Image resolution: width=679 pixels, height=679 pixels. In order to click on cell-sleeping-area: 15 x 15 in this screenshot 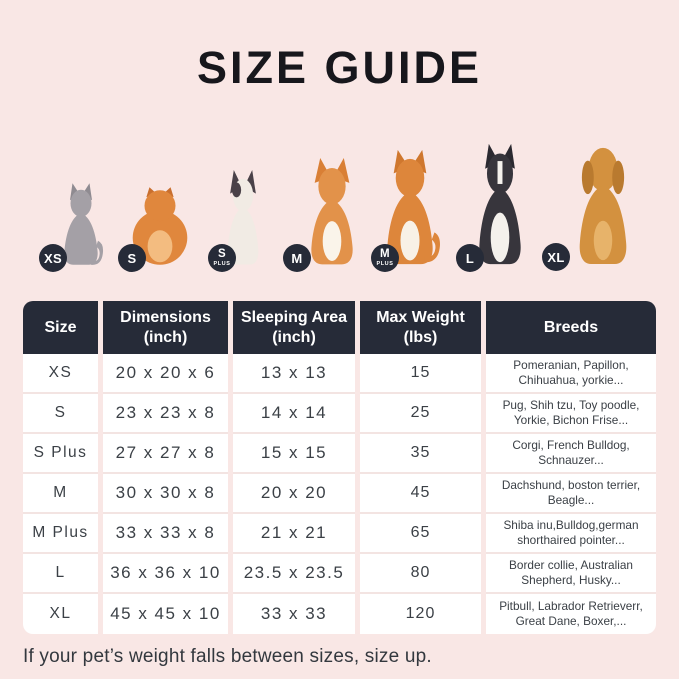, I will do `click(294, 454)`.